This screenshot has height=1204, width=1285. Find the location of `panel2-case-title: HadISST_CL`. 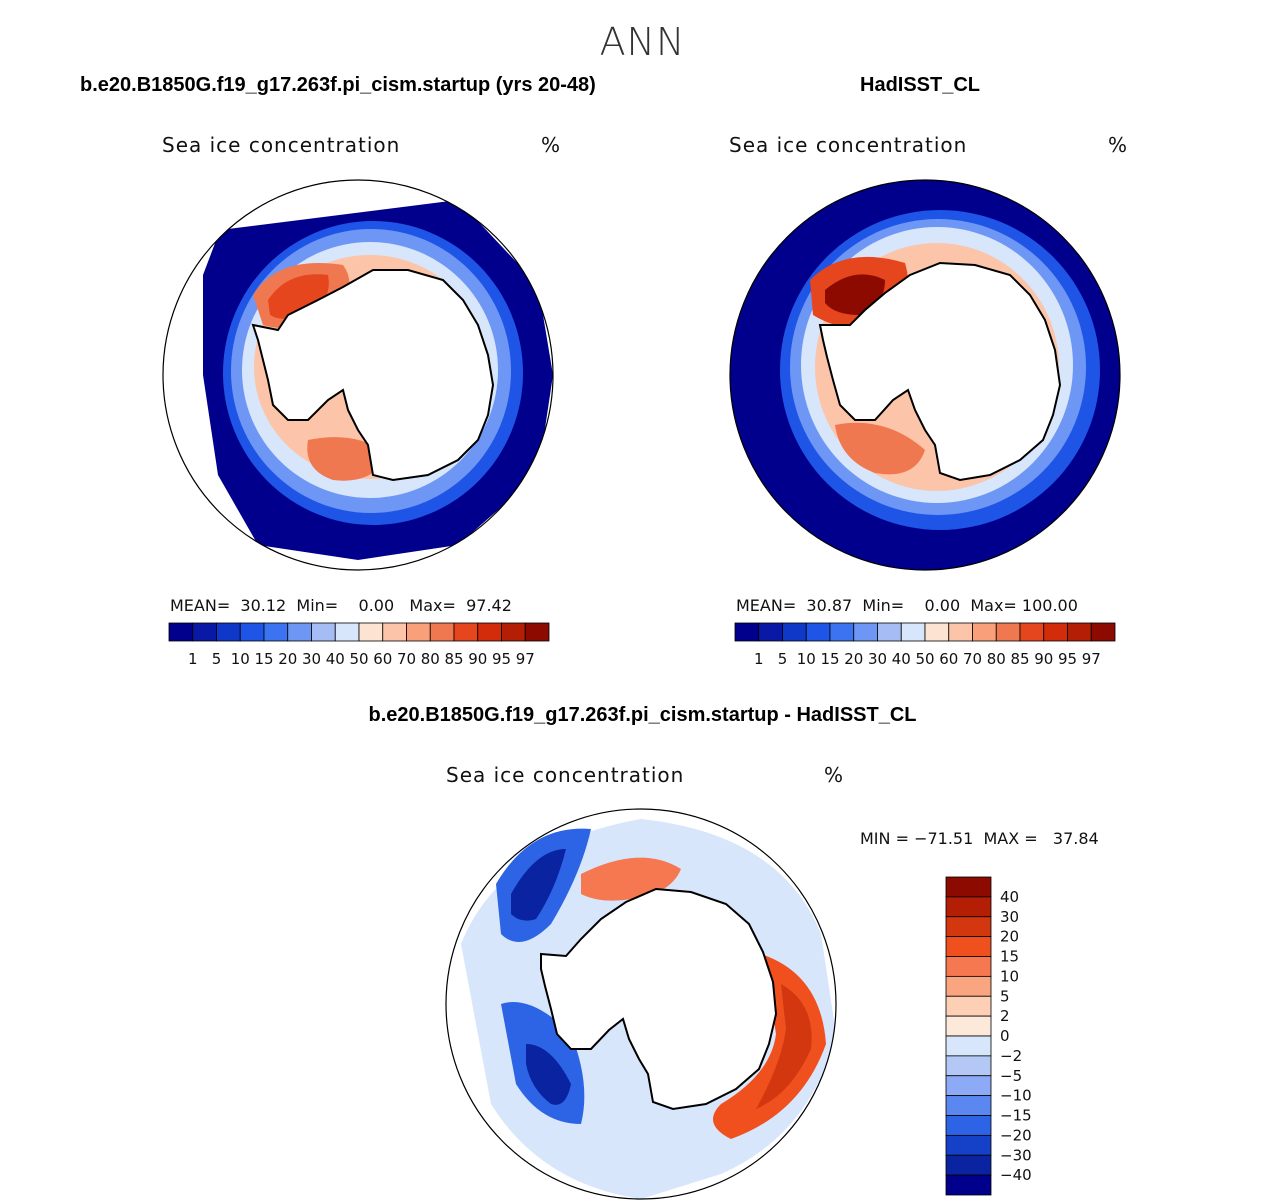

panel2-case-title: HadISST_CL is located at coordinates (920, 85).